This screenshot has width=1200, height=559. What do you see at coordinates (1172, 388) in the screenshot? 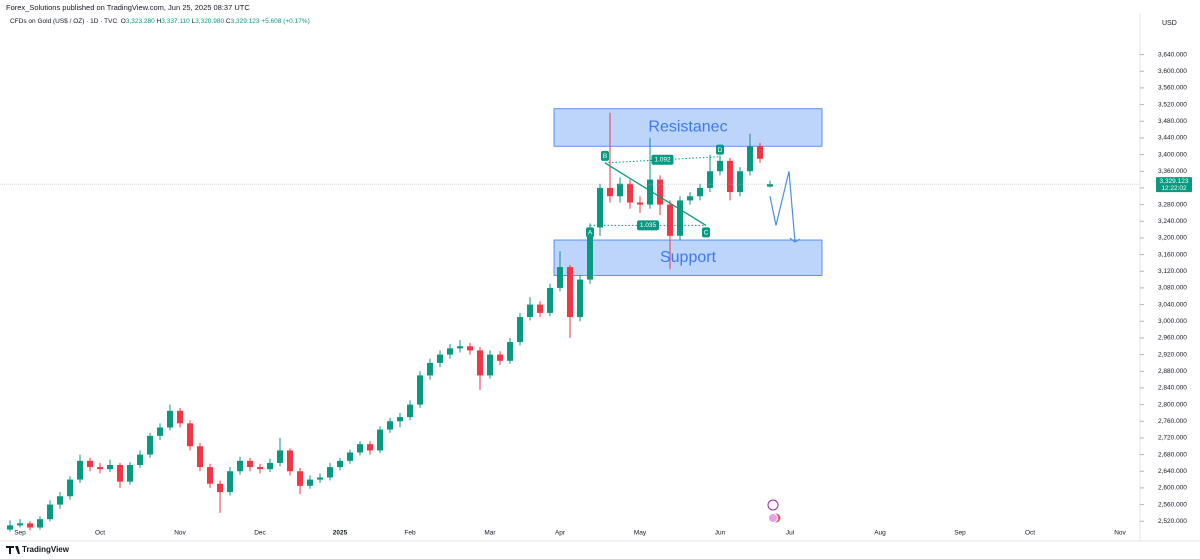
I see `y-tick-label: 2,840.000` at bounding box center [1172, 388].